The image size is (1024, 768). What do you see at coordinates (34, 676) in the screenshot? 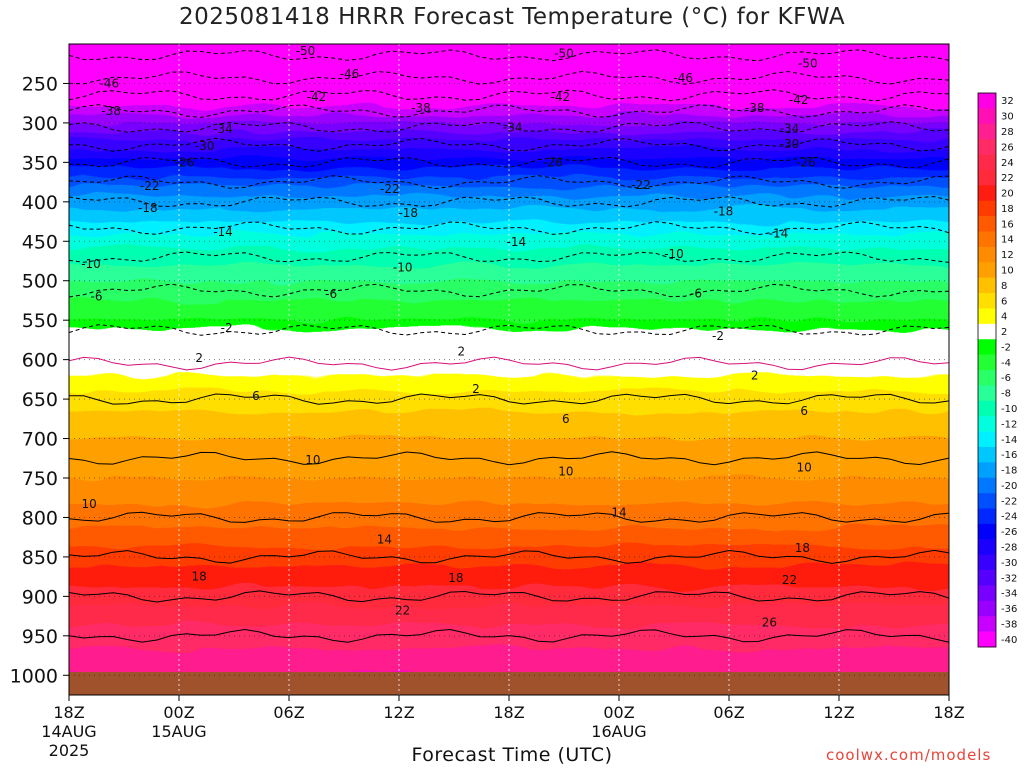
I see `y-tick-label: 1000` at bounding box center [34, 676].